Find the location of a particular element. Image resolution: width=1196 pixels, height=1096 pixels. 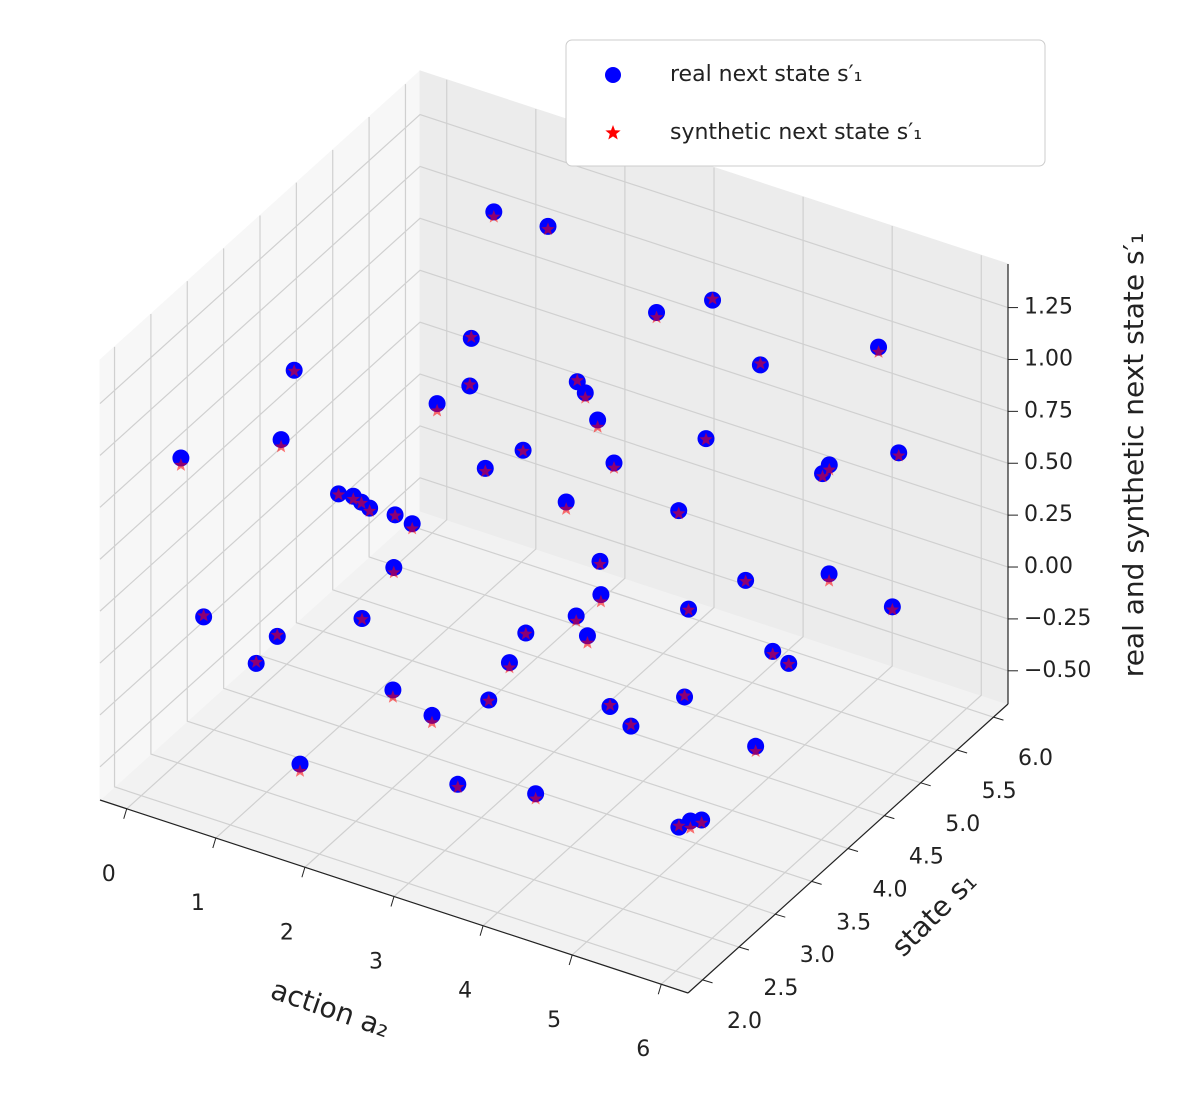

z-tick-label: 0.50 is located at coordinates (1048, 462).